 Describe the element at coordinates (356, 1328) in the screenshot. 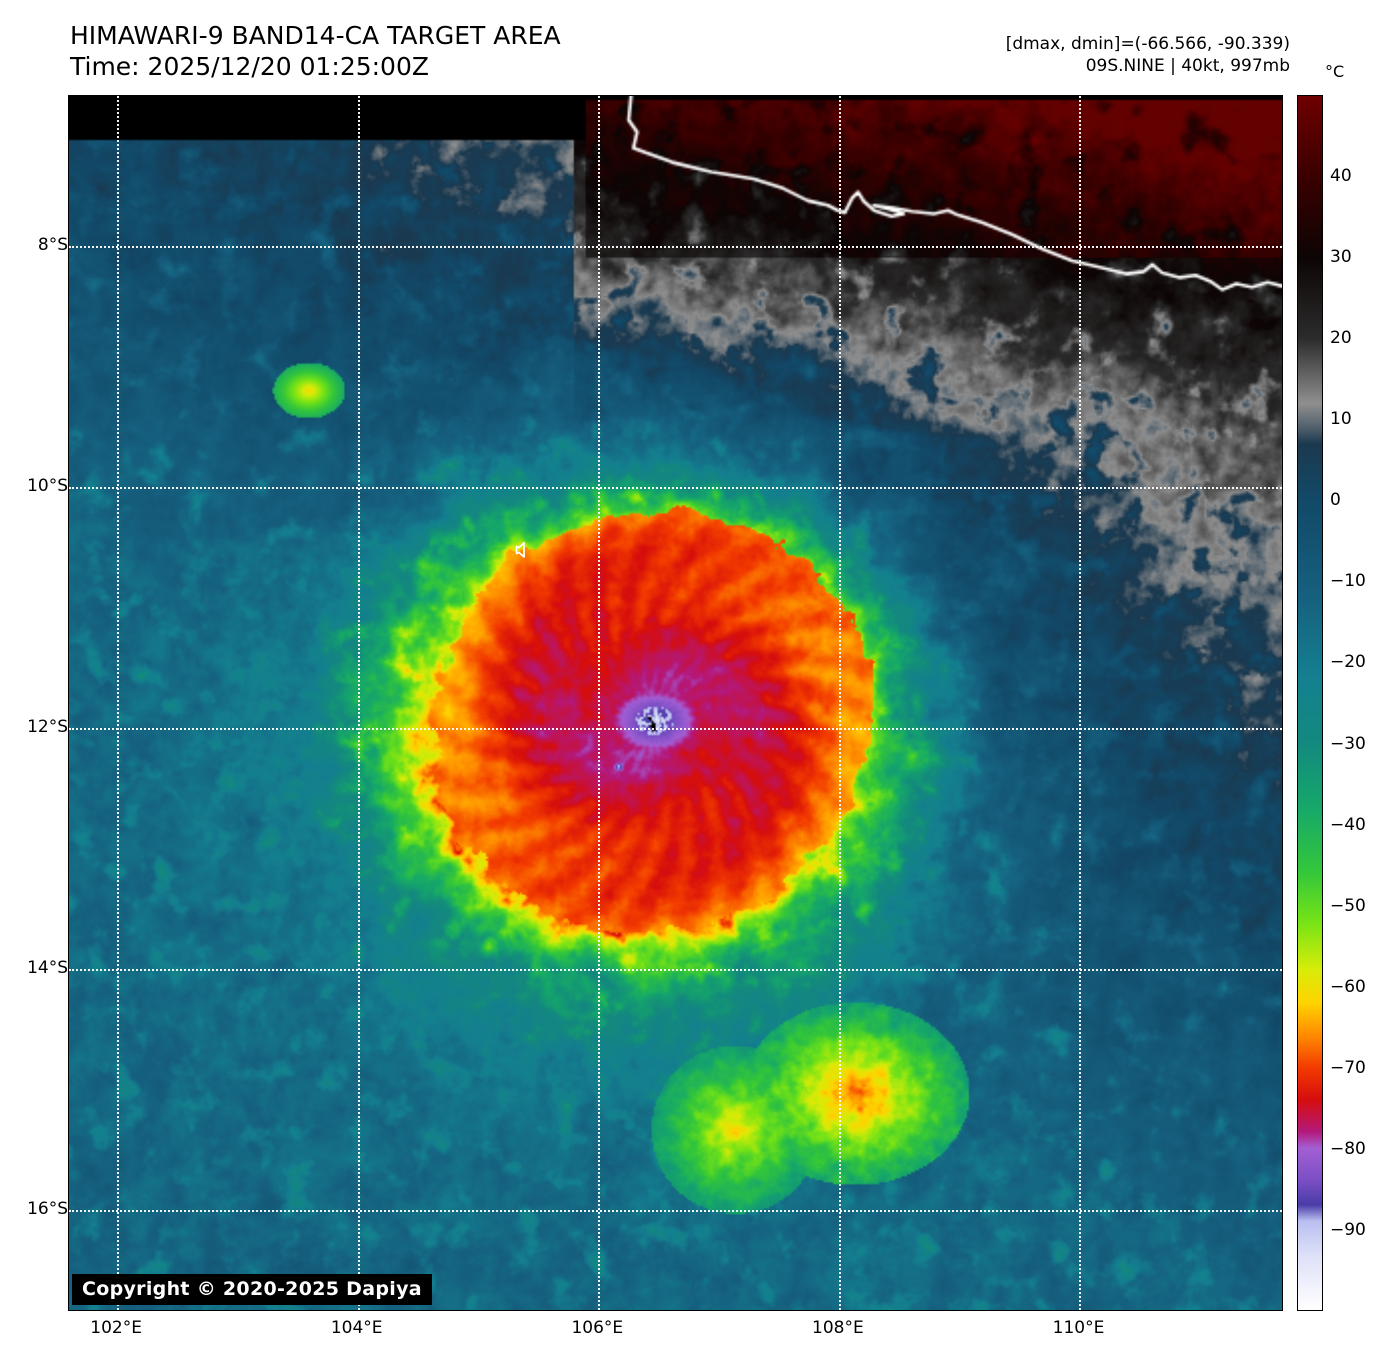

I see `longitude-tick-label: 104°E` at that location.